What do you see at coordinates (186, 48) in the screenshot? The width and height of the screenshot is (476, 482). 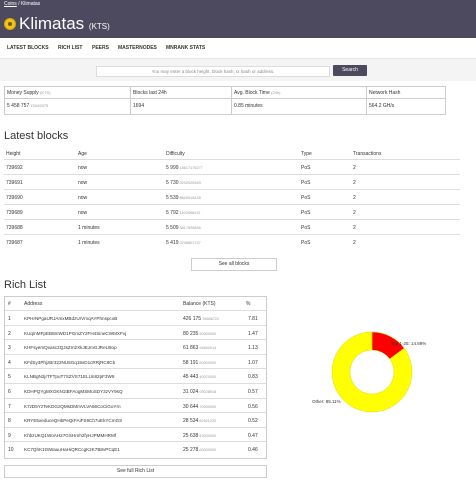 I see `nav-mnrank-stats: MNRANK STATS` at bounding box center [186, 48].